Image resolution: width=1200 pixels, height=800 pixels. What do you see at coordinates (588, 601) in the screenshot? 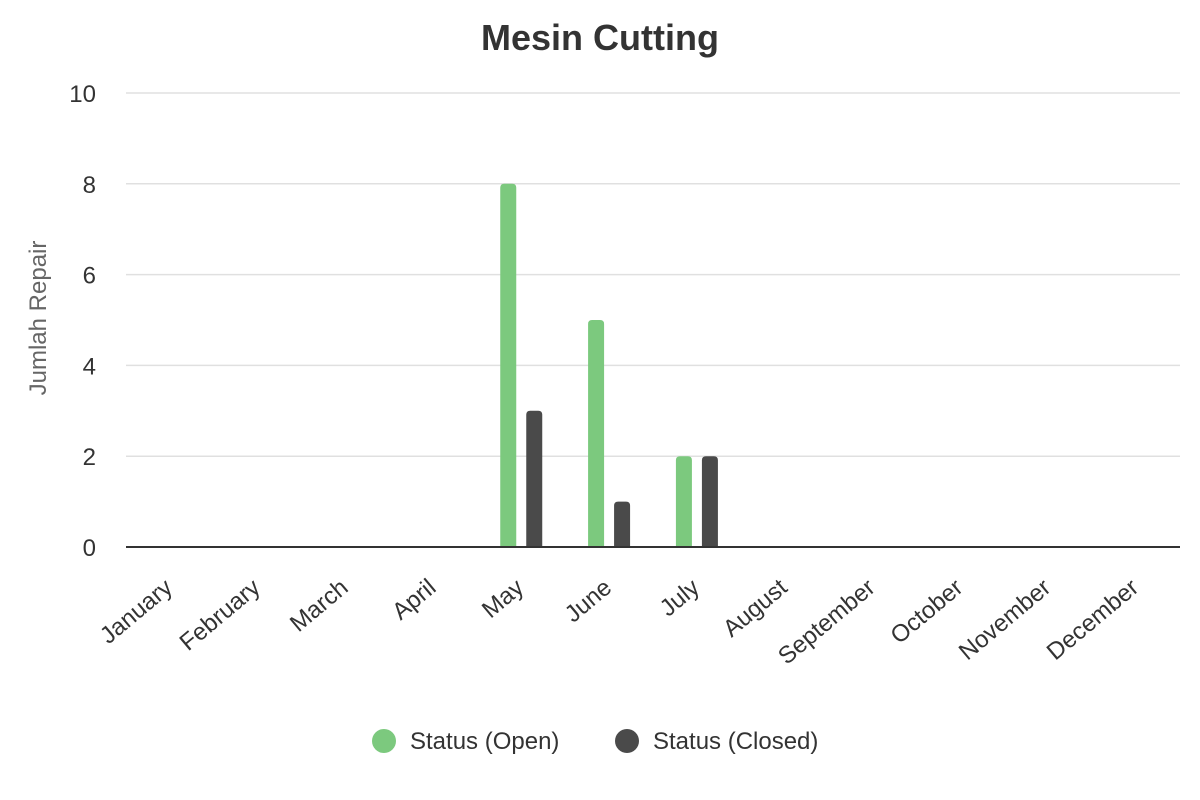
I see `x-tick-label: June` at bounding box center [588, 601].